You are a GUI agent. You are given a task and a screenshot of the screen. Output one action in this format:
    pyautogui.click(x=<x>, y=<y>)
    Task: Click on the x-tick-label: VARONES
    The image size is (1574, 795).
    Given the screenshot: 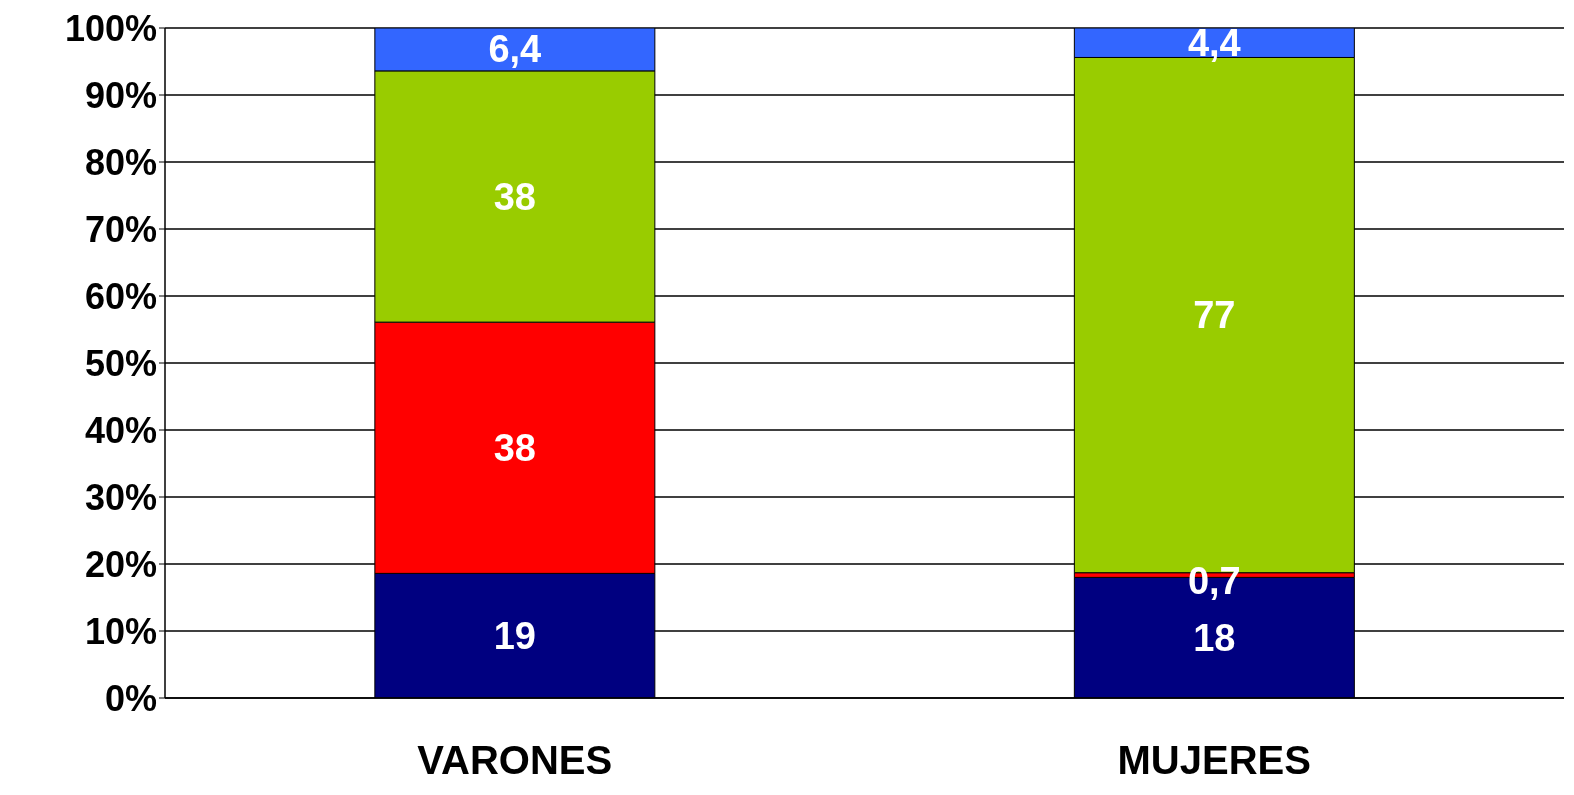 What is the action you would take?
    pyautogui.click(x=515, y=760)
    